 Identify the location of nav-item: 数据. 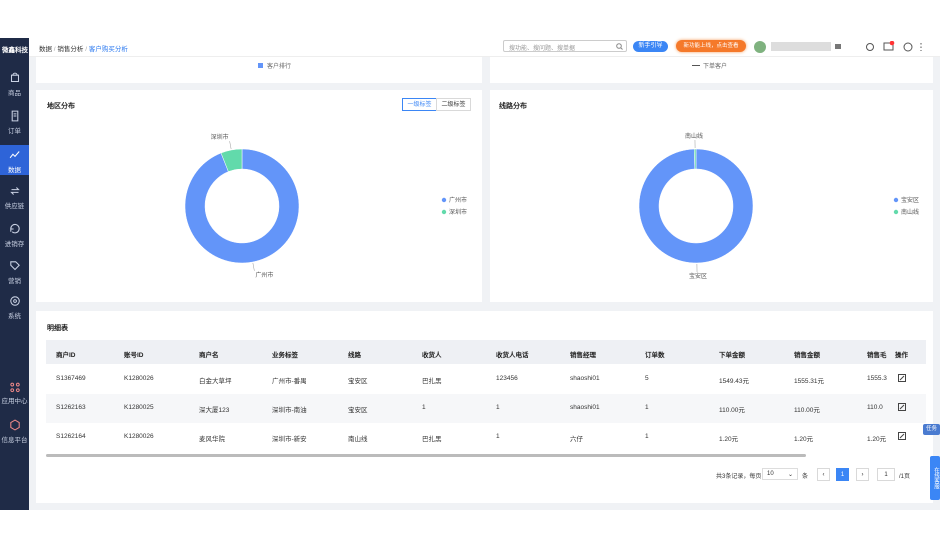
(14, 160).